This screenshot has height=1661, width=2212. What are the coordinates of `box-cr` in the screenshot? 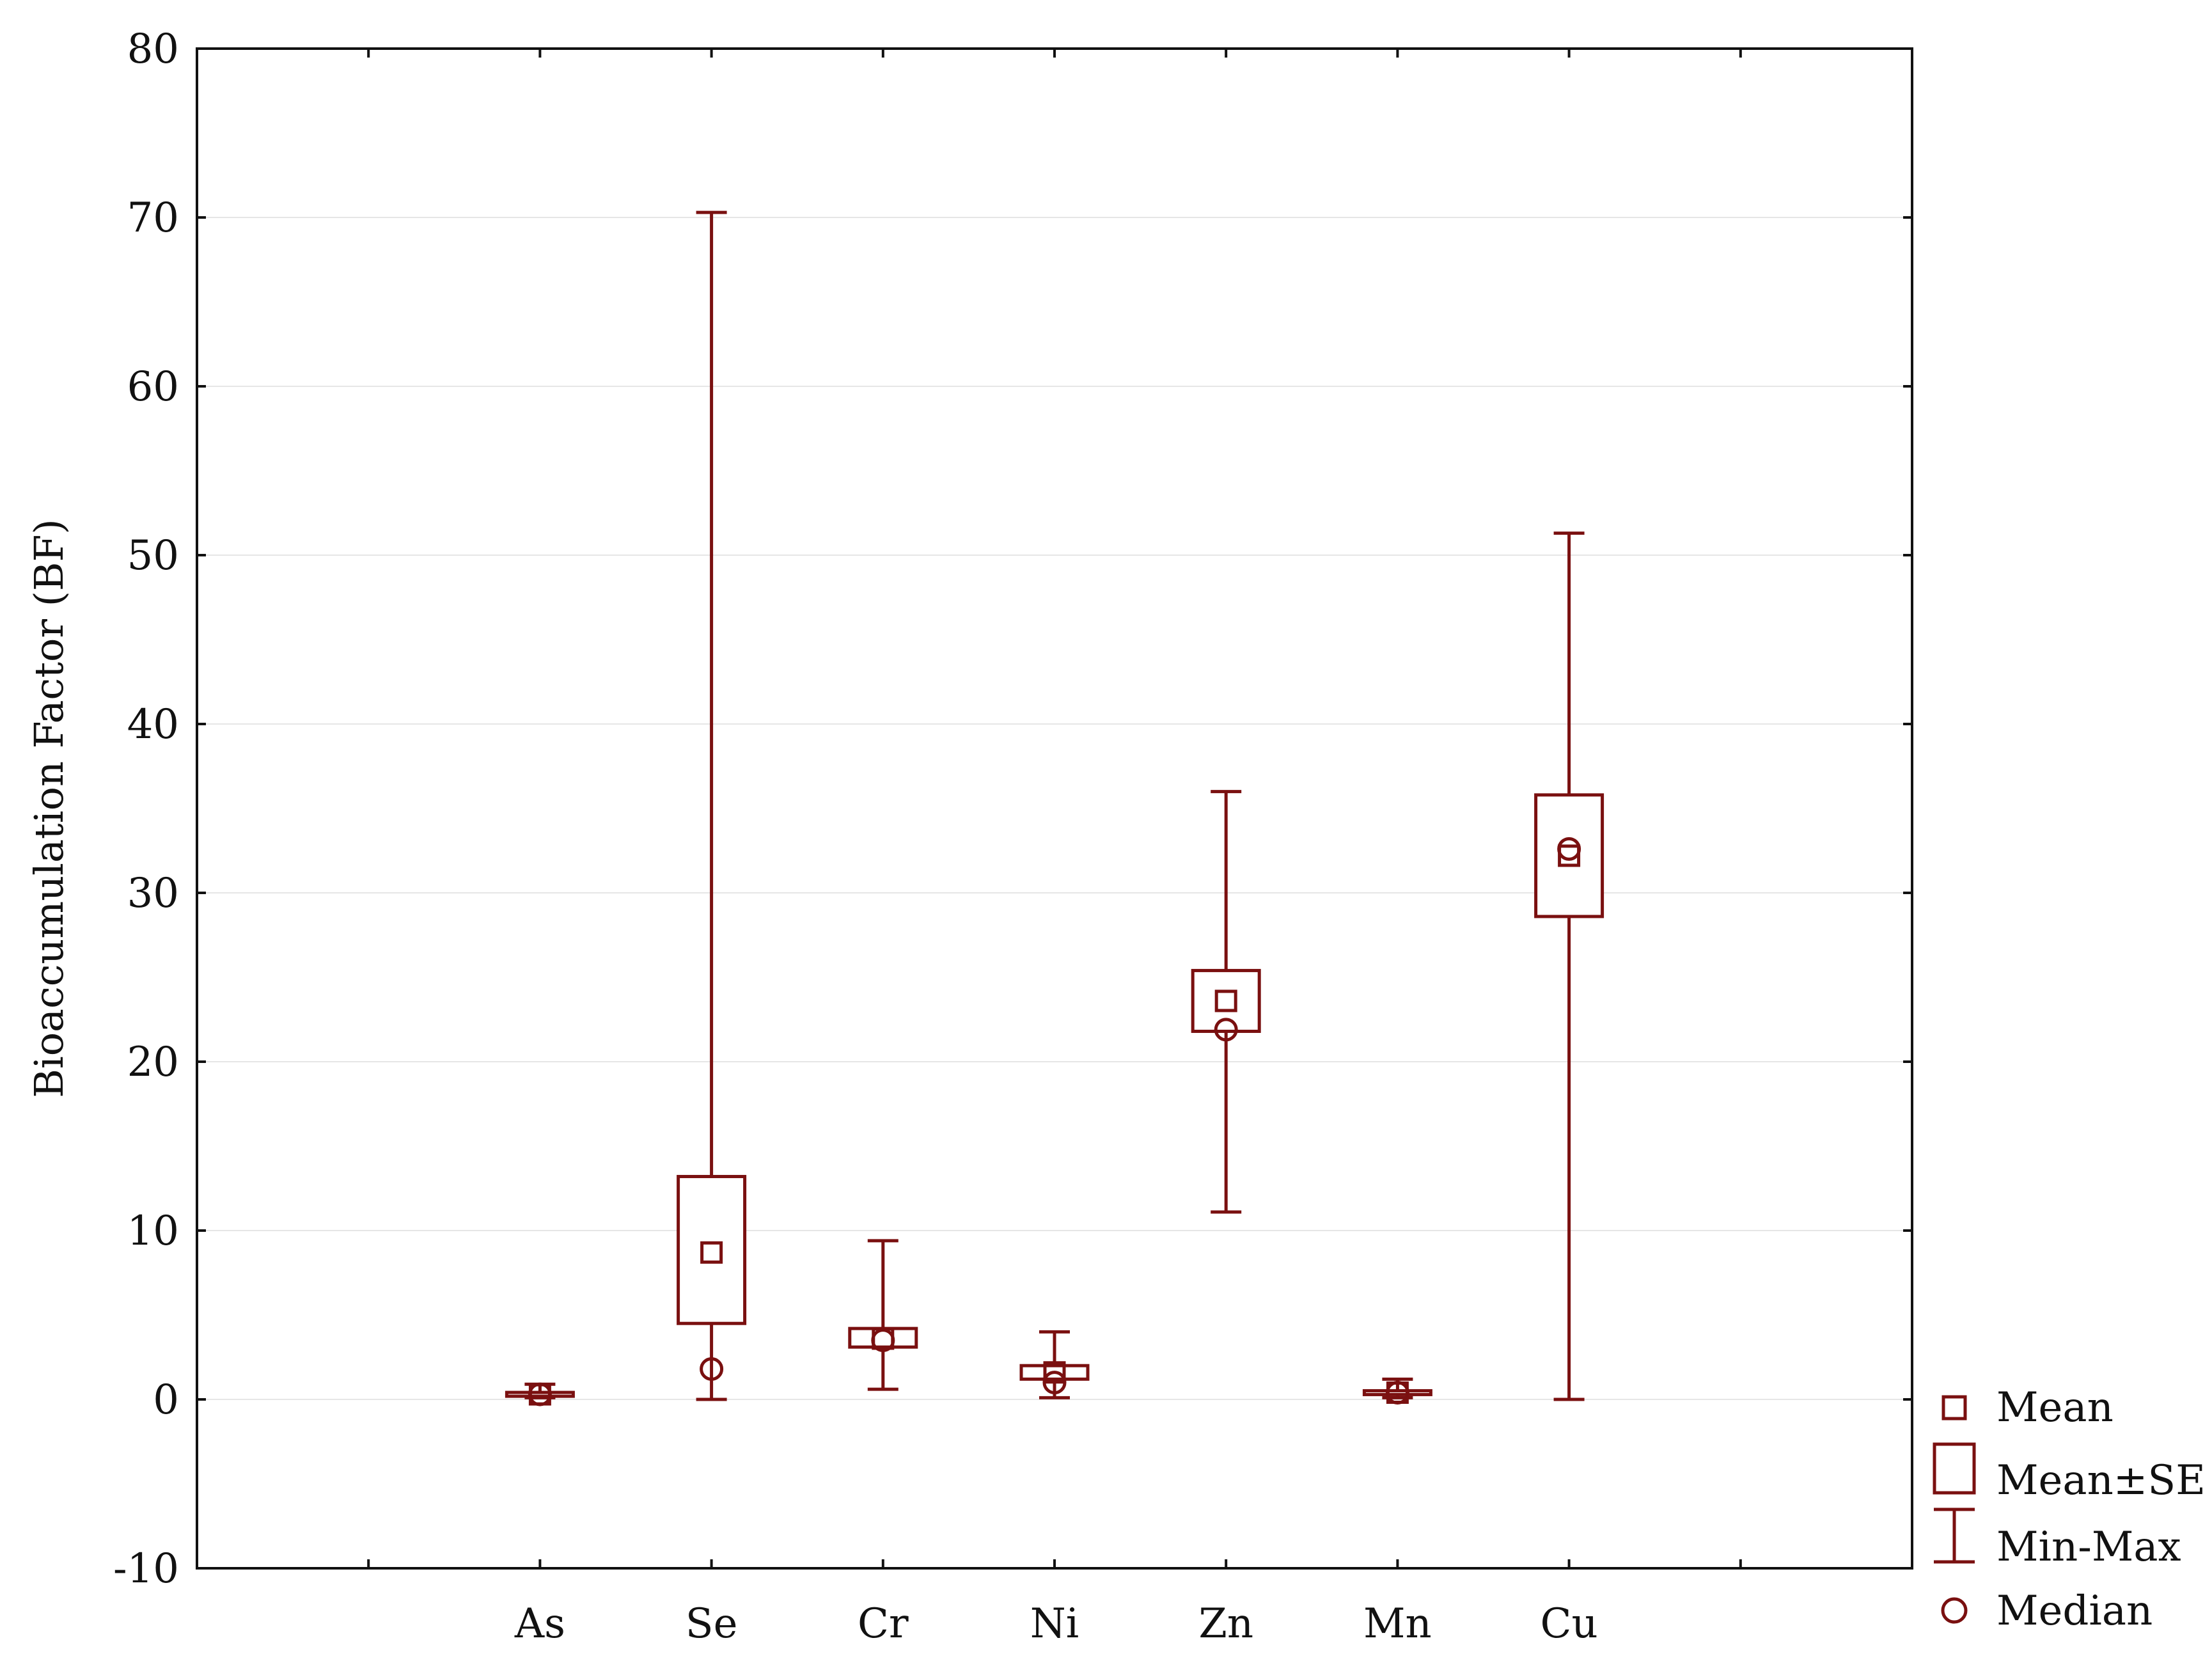 It's located at (883, 1315).